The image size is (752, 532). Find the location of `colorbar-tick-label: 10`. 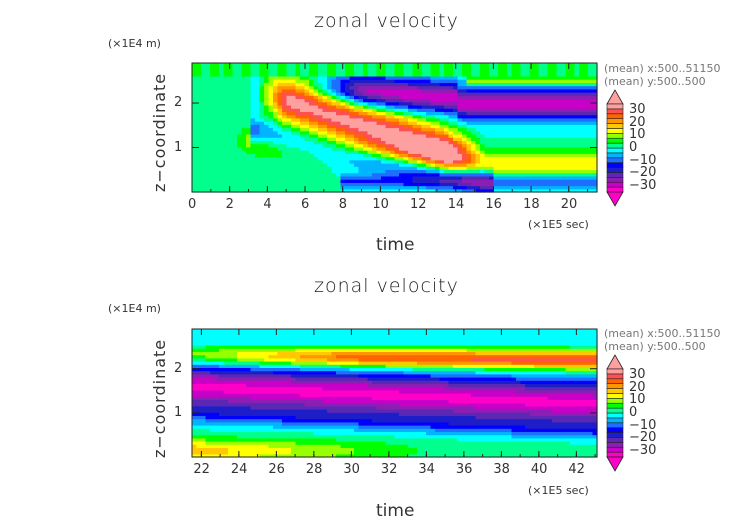

colorbar-tick-label: 10 is located at coordinates (637, 135).